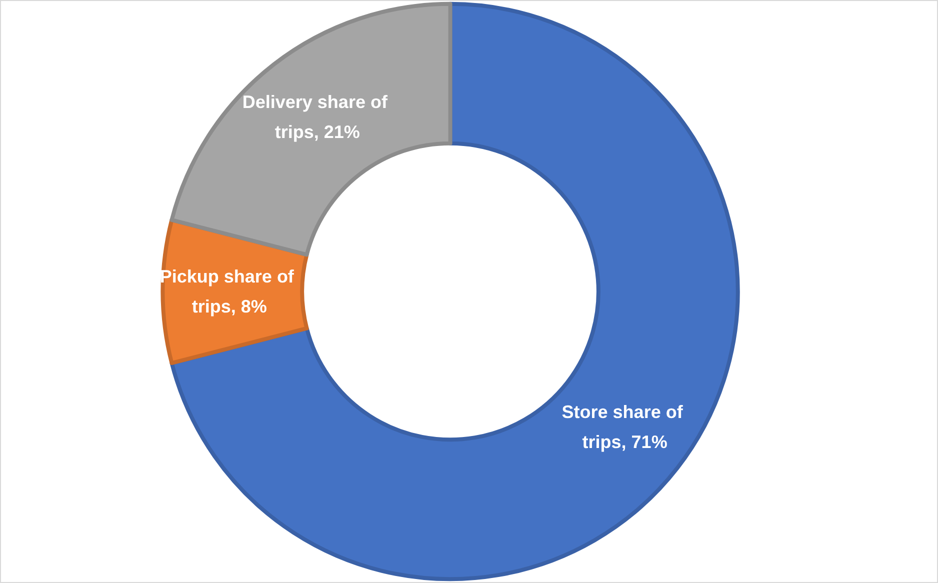 This screenshot has width=938, height=583. Describe the element at coordinates (315, 117) in the screenshot. I see `slice-label: Delivery share of trips, 21%` at that location.